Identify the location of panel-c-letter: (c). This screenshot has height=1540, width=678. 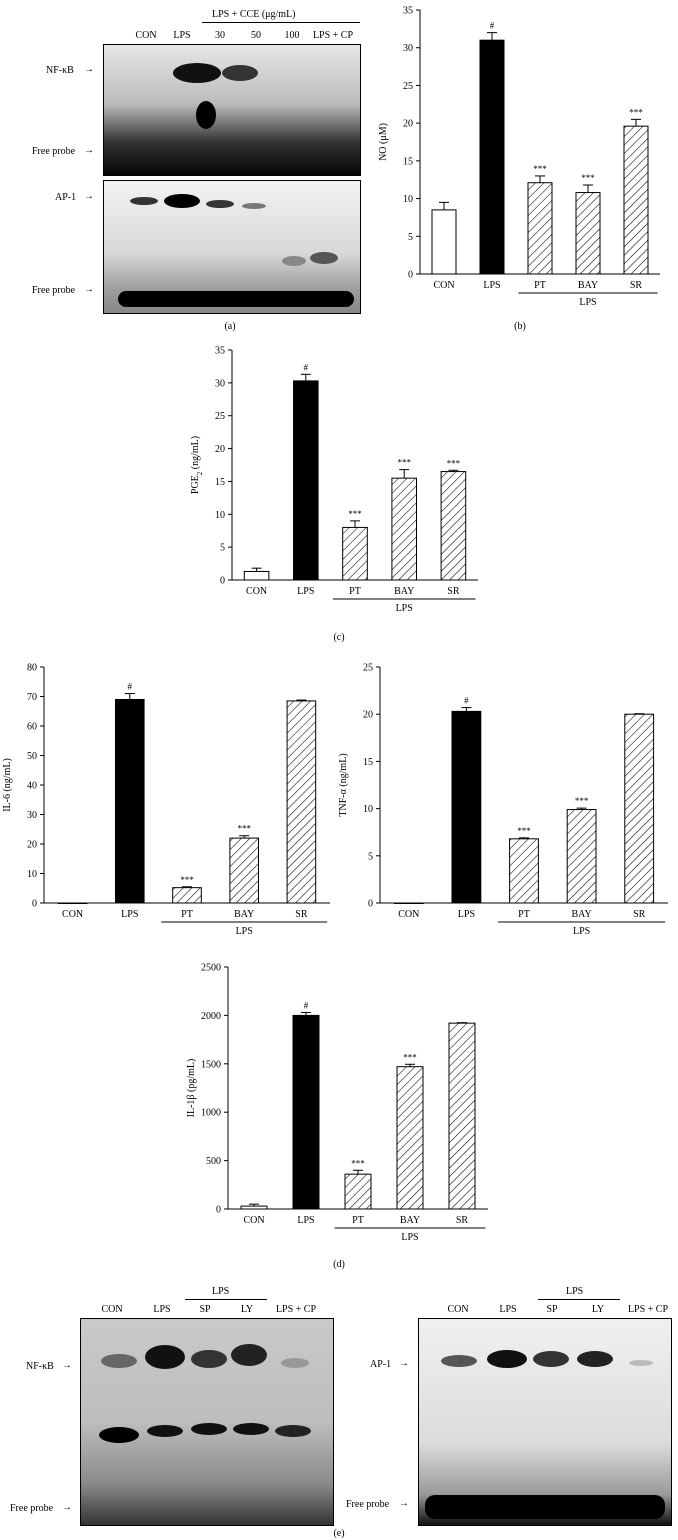
(339, 637).